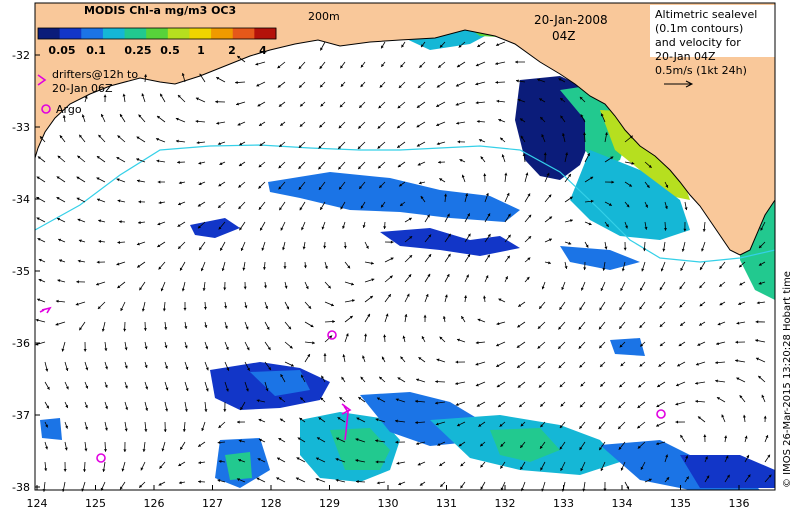 Image resolution: width=800 pixels, height=520 pixels. What do you see at coordinates (446, 503) in the screenshot?
I see `x-tick-label: 131` at bounding box center [446, 503].